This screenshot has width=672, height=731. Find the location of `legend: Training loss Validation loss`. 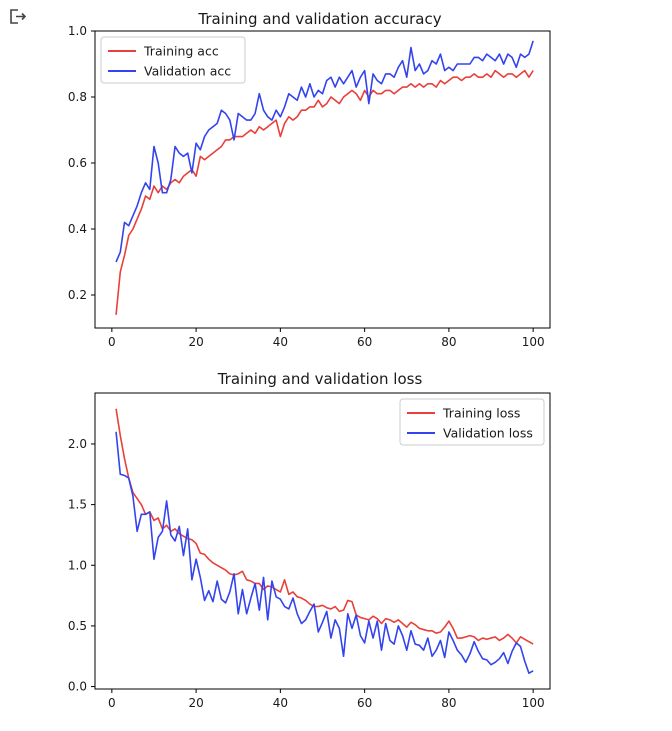

legend: Training loss Validation loss is located at coordinates (472, 422).